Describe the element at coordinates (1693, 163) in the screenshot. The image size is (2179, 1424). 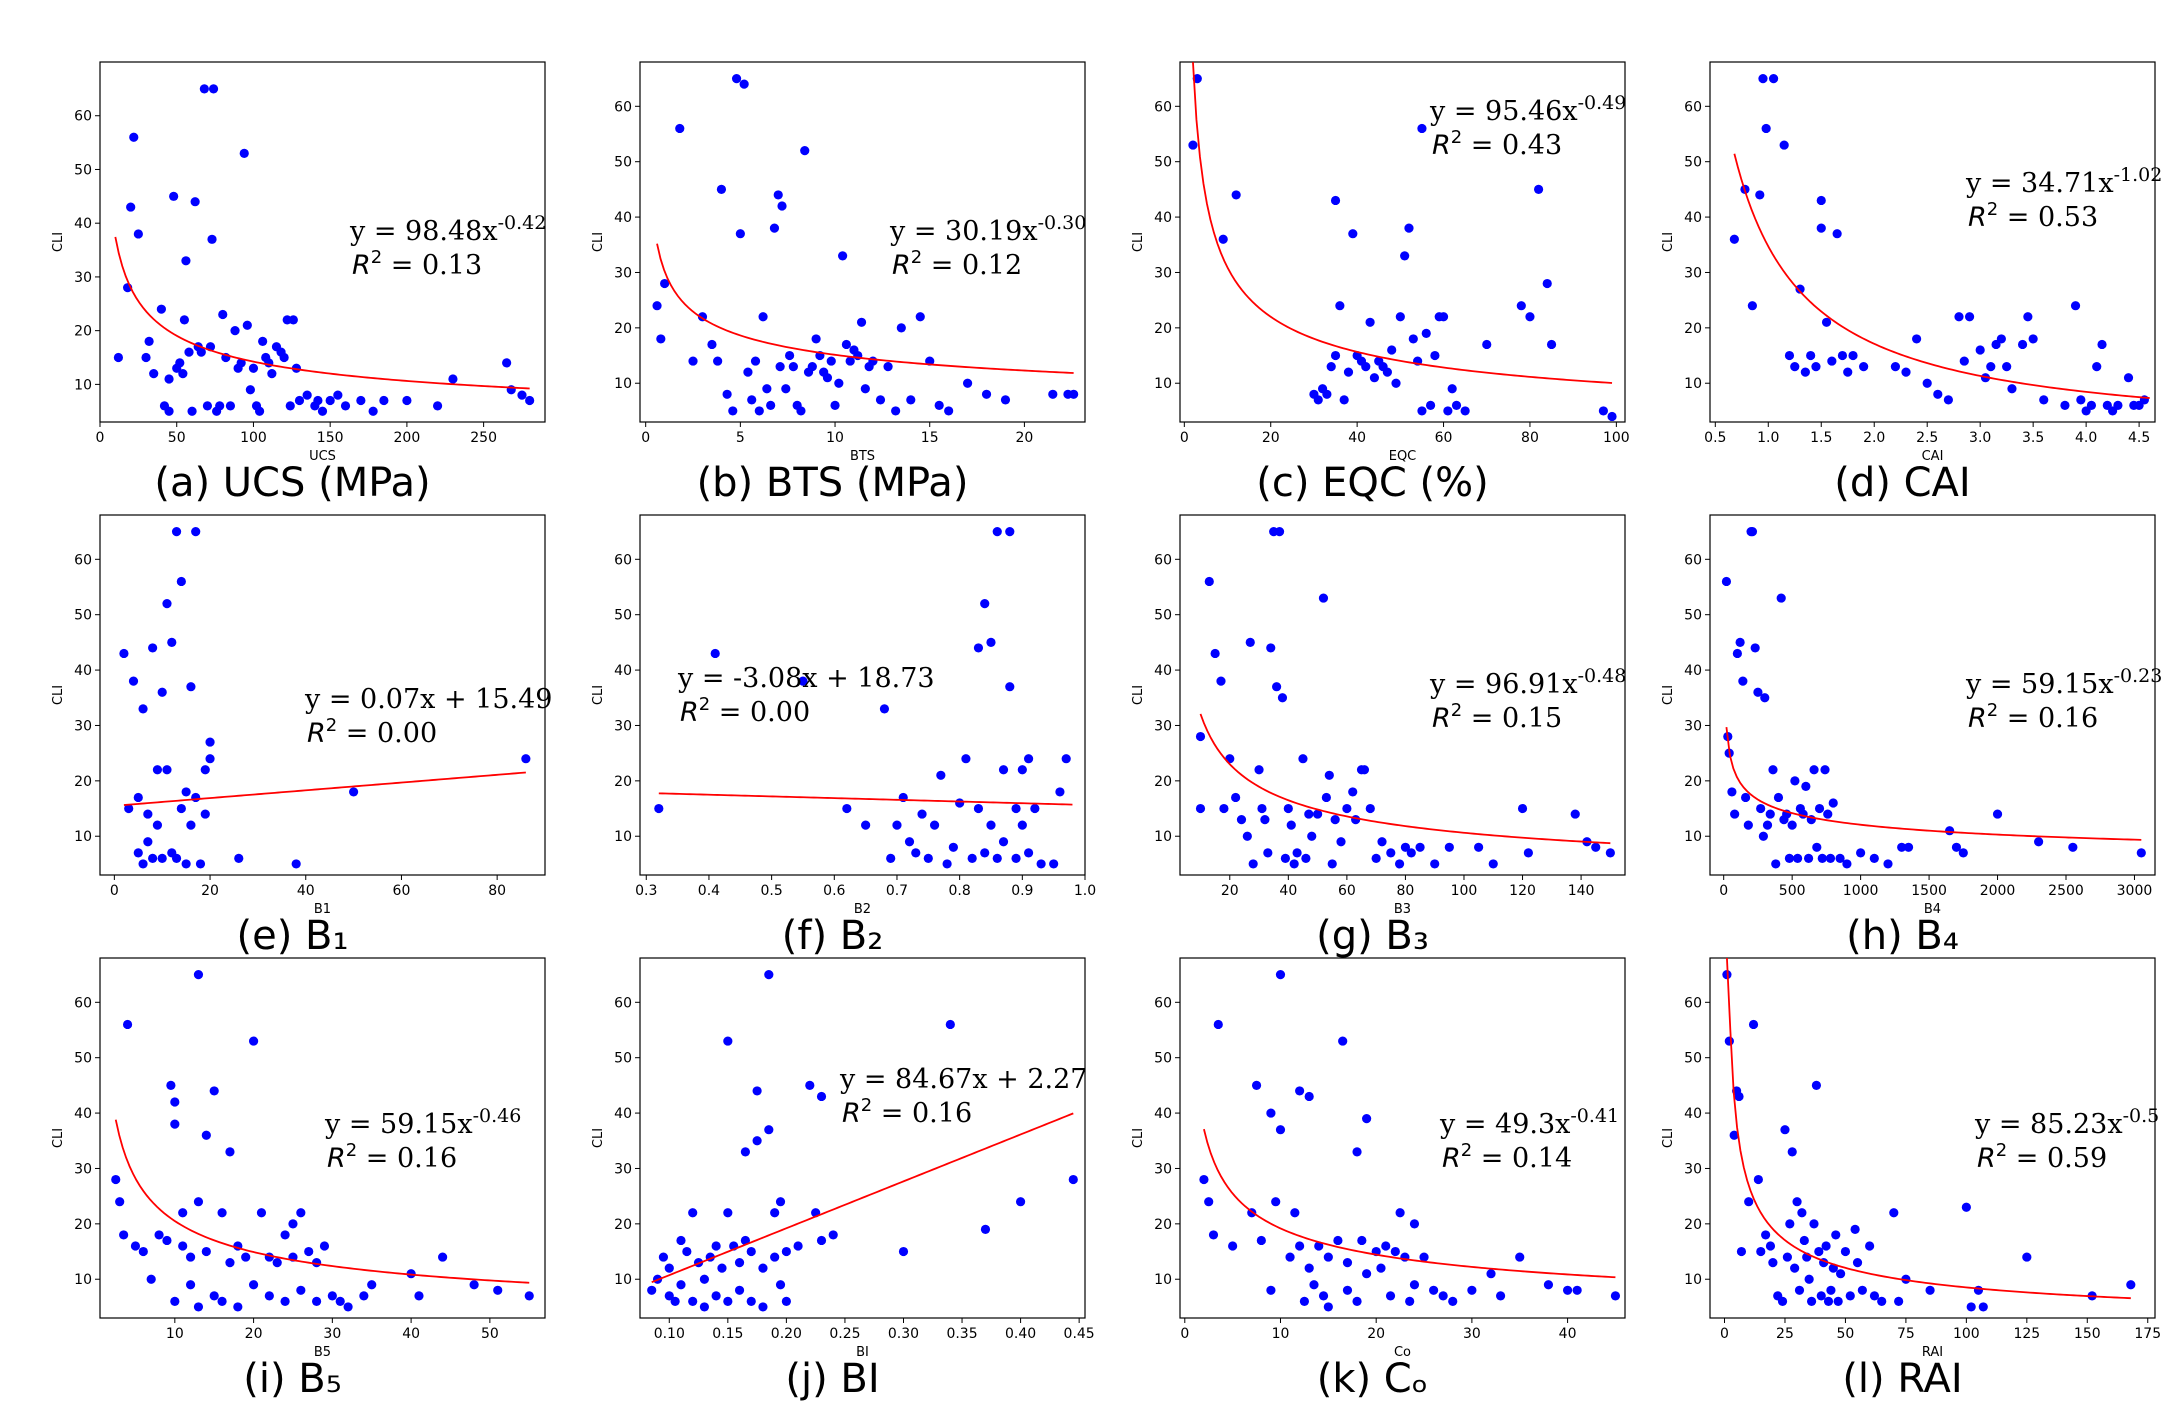
I see `chart-d-y-tick-label: 50` at that location.